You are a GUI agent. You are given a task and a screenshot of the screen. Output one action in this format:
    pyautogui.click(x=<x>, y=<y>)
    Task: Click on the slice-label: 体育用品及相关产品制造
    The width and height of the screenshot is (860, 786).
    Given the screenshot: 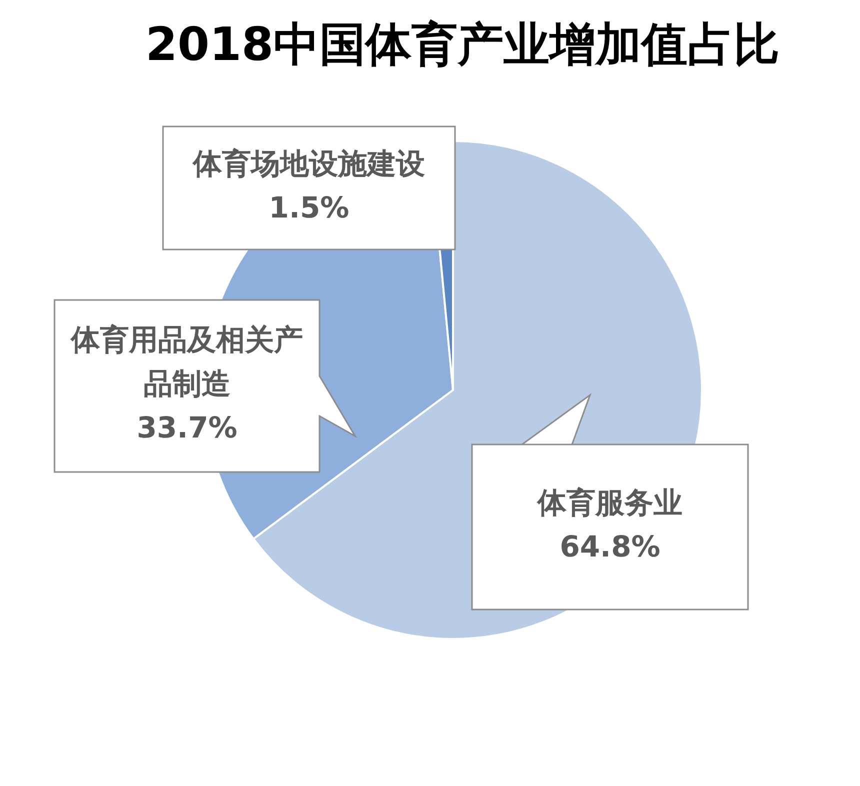 What is the action you would take?
    pyautogui.click(x=186, y=361)
    